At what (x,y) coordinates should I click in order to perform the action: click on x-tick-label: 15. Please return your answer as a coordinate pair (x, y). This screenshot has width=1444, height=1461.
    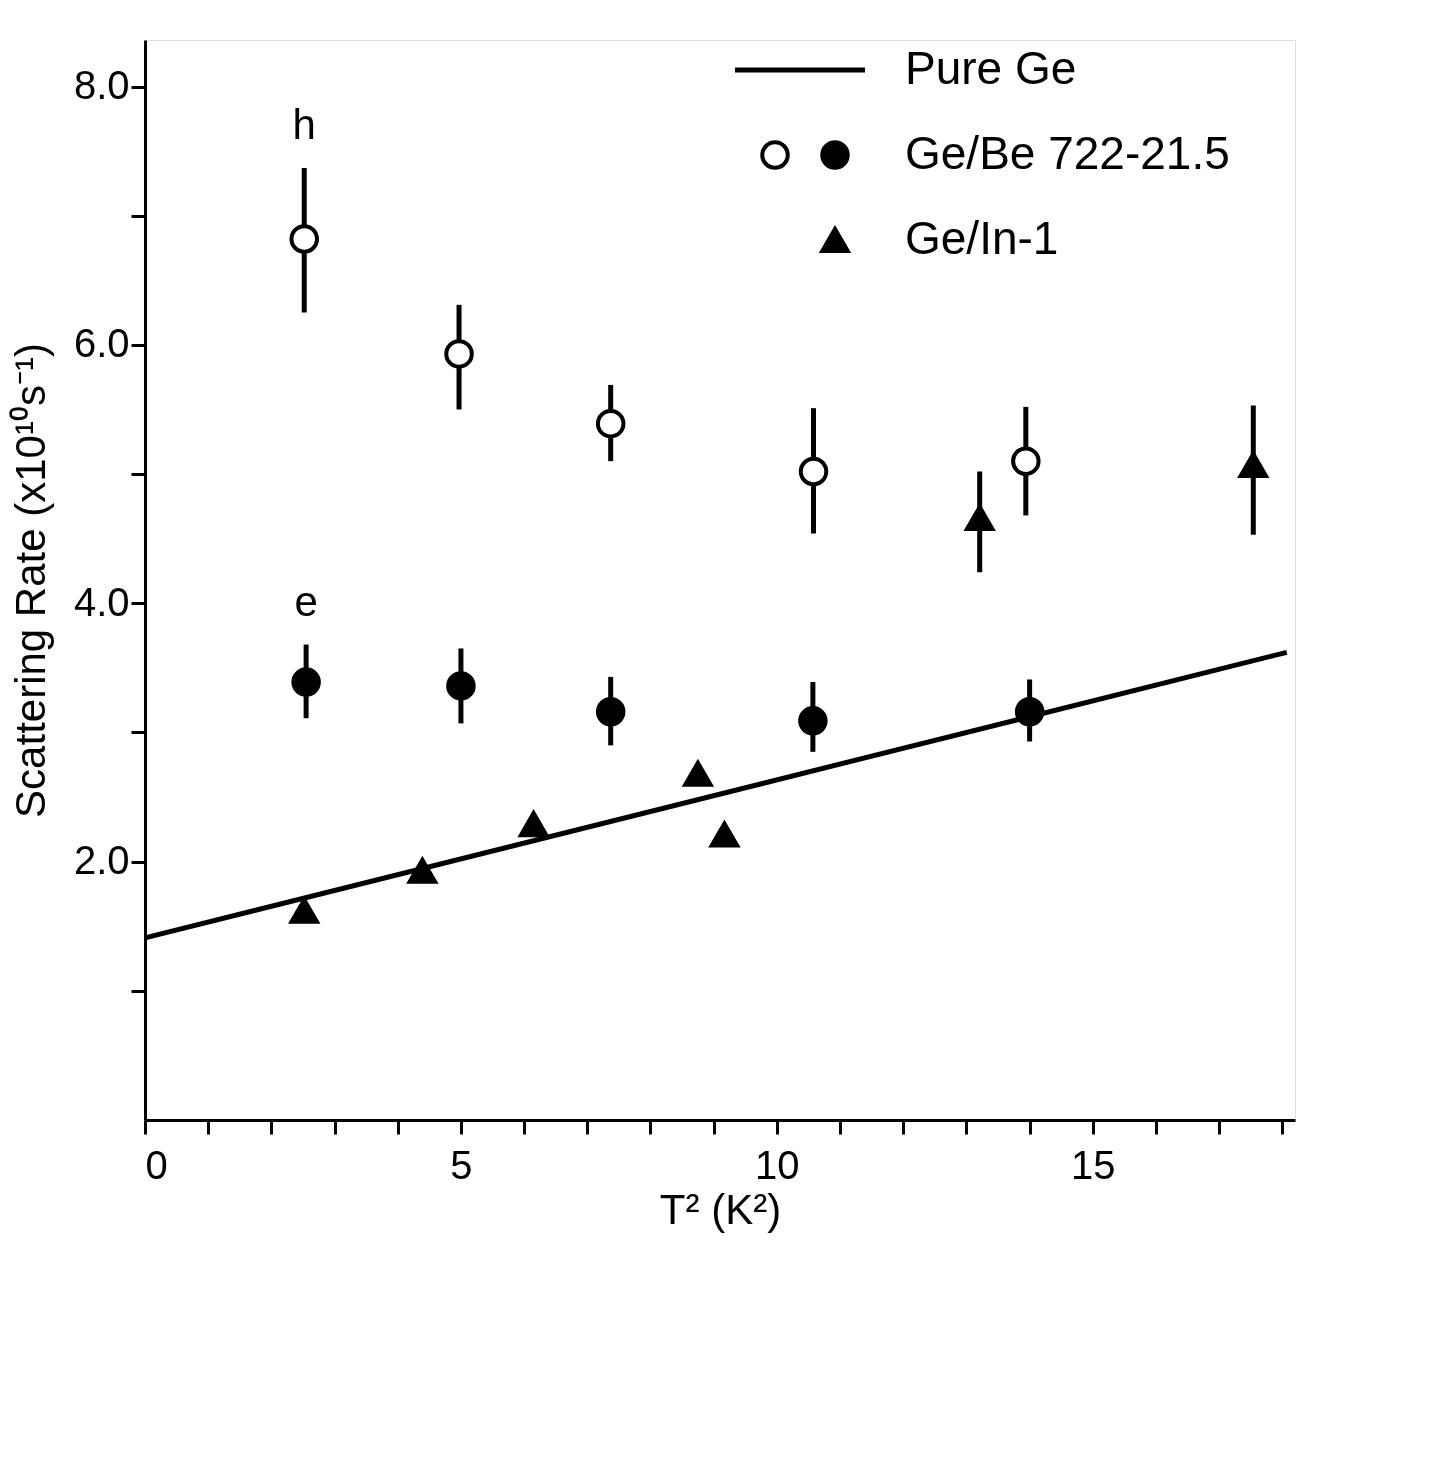
    Looking at the image, I should click on (1093, 1164).